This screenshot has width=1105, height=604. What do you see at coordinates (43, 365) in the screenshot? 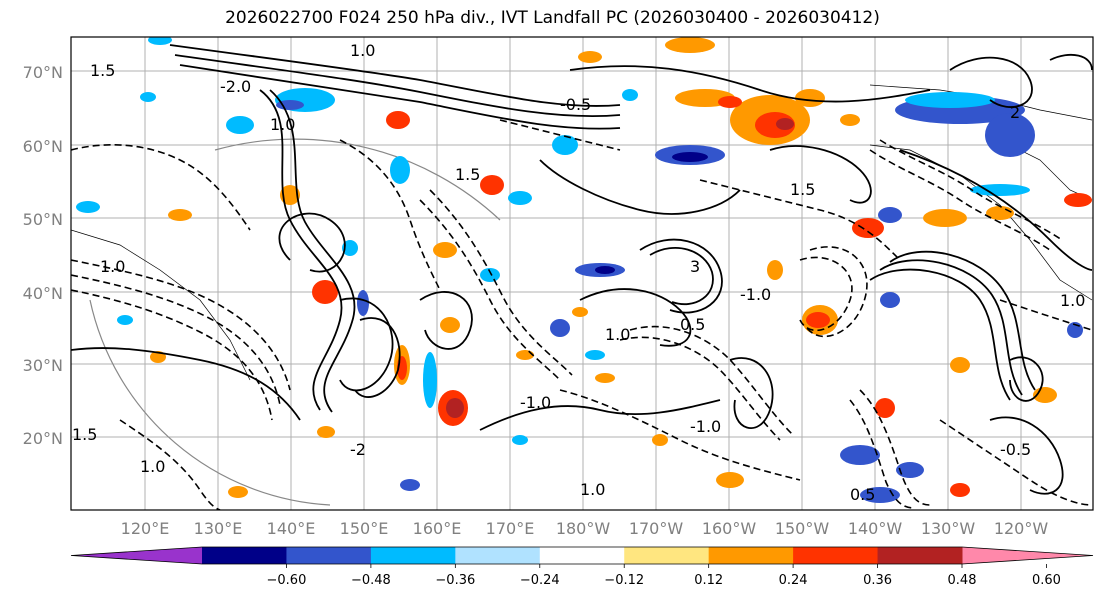
I see `lat-label: 30°N` at bounding box center [43, 365].